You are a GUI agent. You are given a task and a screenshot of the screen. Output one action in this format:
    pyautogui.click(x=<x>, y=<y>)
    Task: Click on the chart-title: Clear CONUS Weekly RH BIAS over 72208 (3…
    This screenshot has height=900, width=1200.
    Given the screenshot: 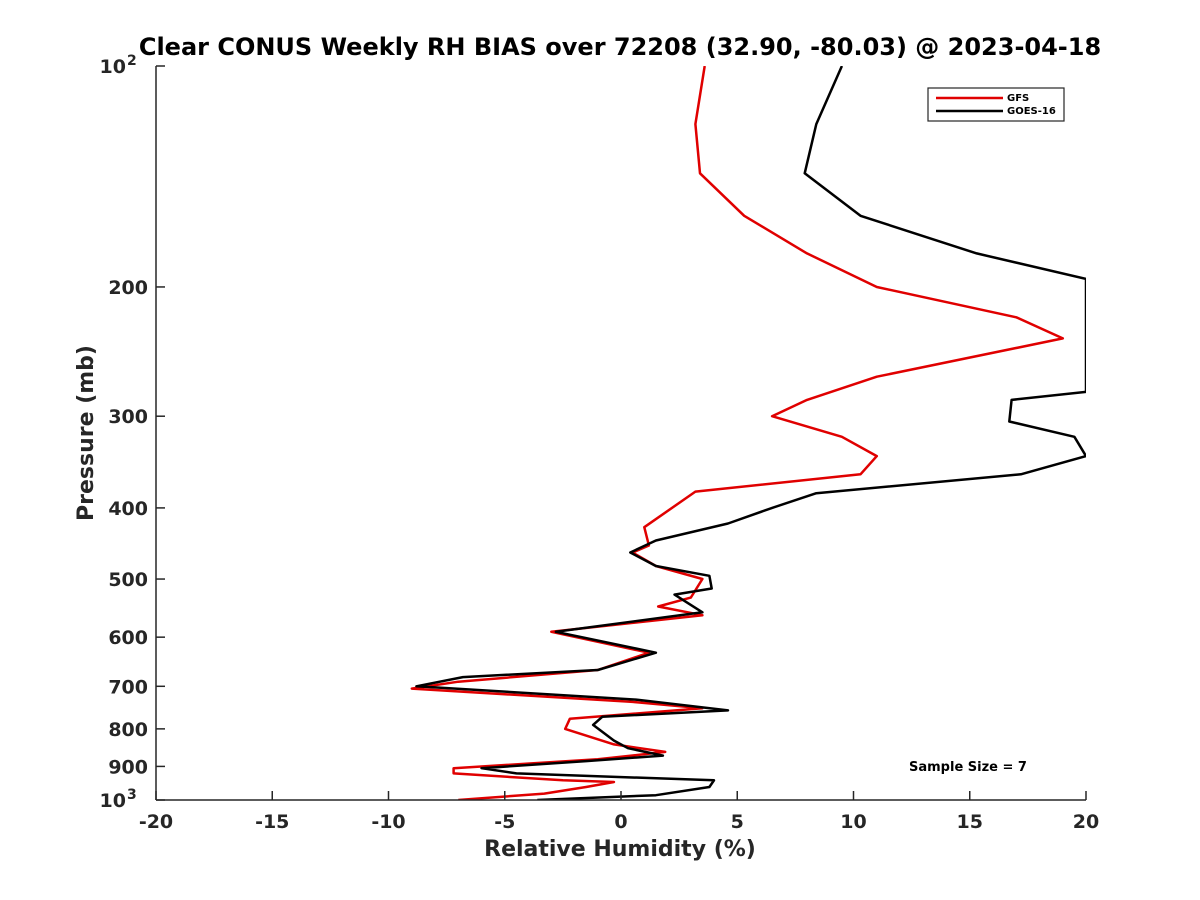 What is the action you would take?
    pyautogui.click(x=620, y=47)
    